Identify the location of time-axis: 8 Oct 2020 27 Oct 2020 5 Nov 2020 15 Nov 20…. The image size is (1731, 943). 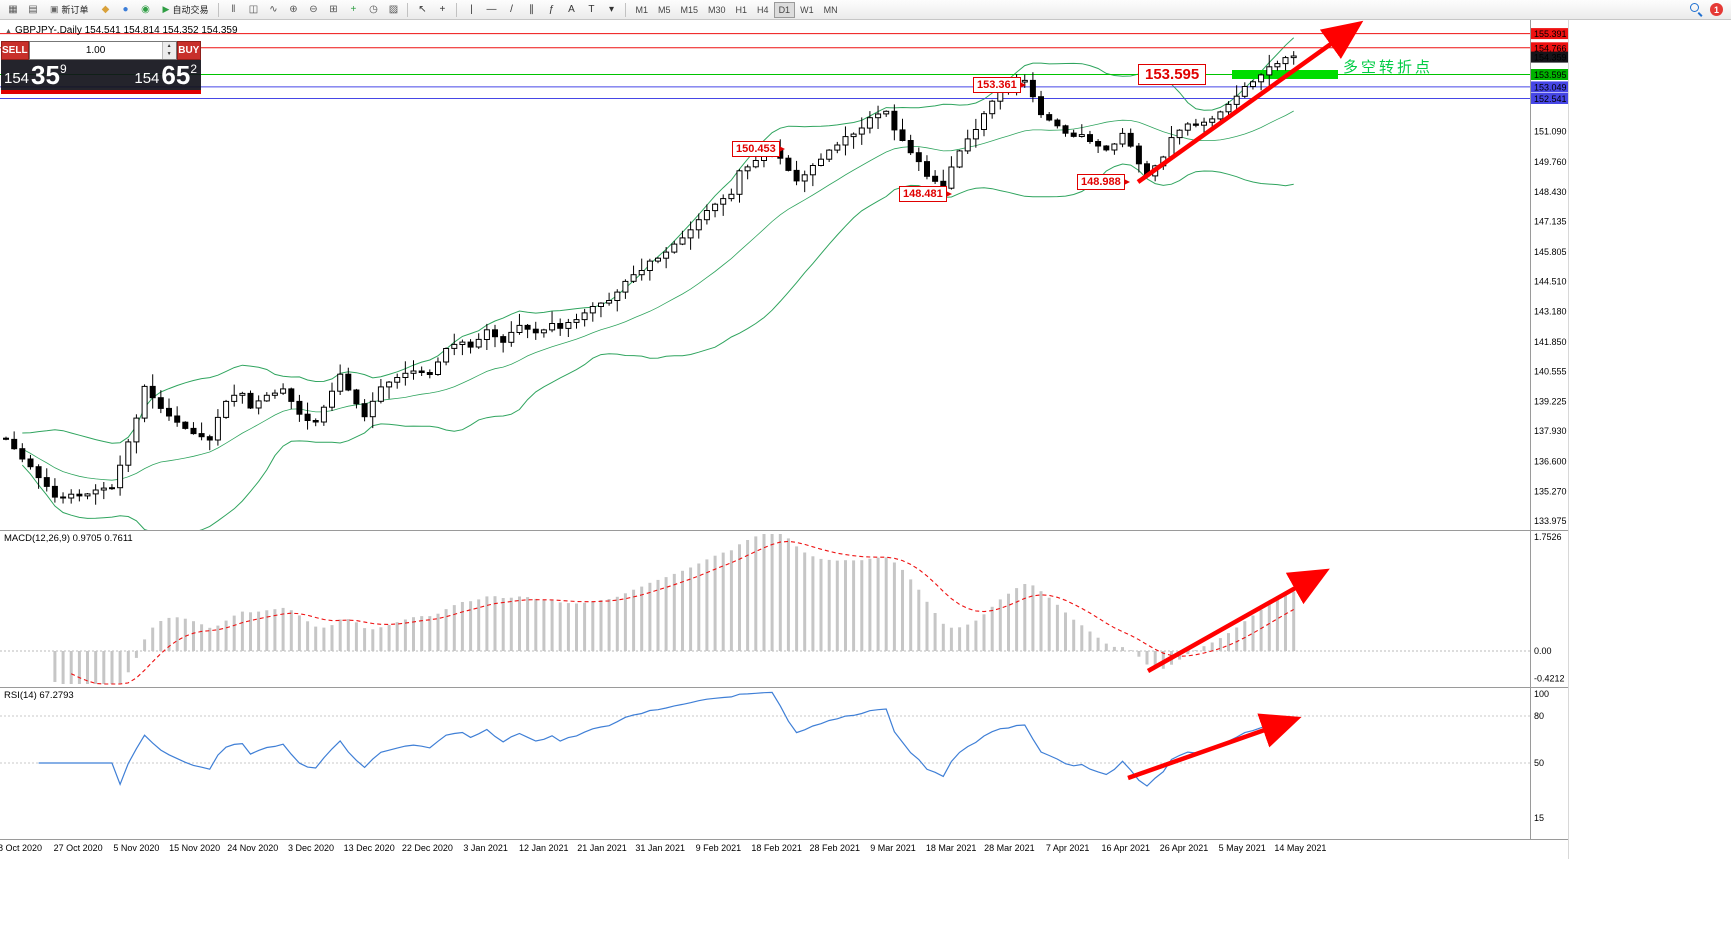
(784, 849).